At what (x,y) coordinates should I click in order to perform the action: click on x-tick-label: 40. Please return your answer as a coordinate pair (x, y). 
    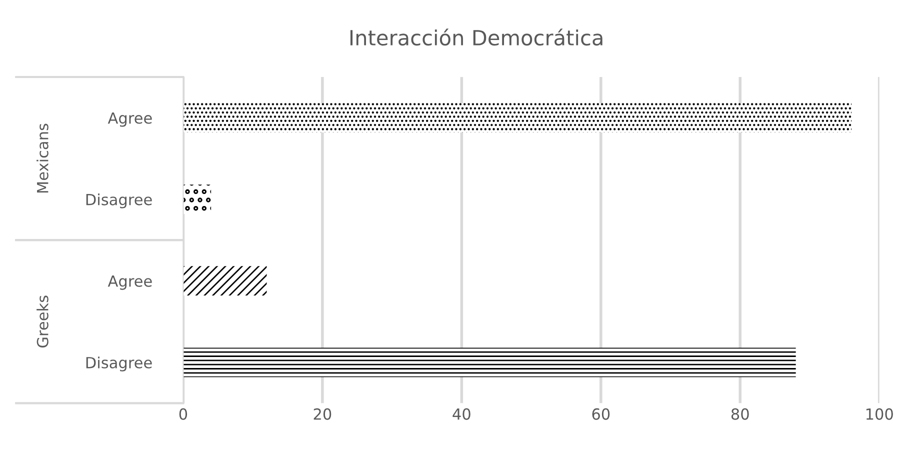
    Looking at the image, I should click on (461, 414).